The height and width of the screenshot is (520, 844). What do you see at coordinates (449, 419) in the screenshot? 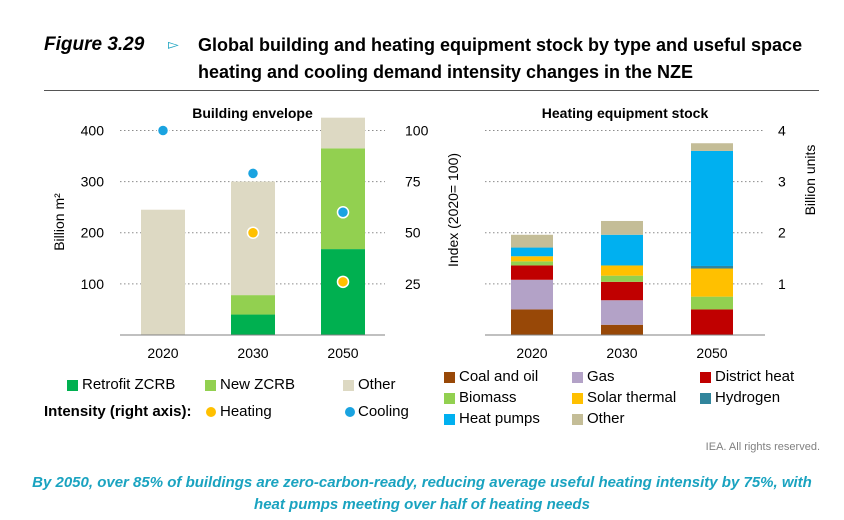
I see `legend-swatch-heat-pumps` at bounding box center [449, 419].